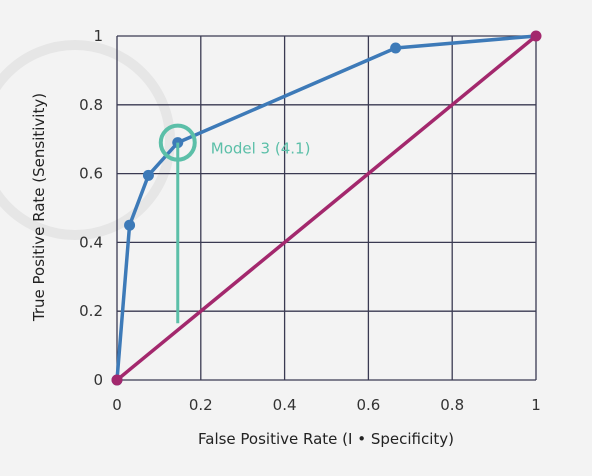 The image size is (592, 476). Describe the element at coordinates (261, 149) in the screenshot. I see `annotation-label: Model 3 (4.1)` at that location.